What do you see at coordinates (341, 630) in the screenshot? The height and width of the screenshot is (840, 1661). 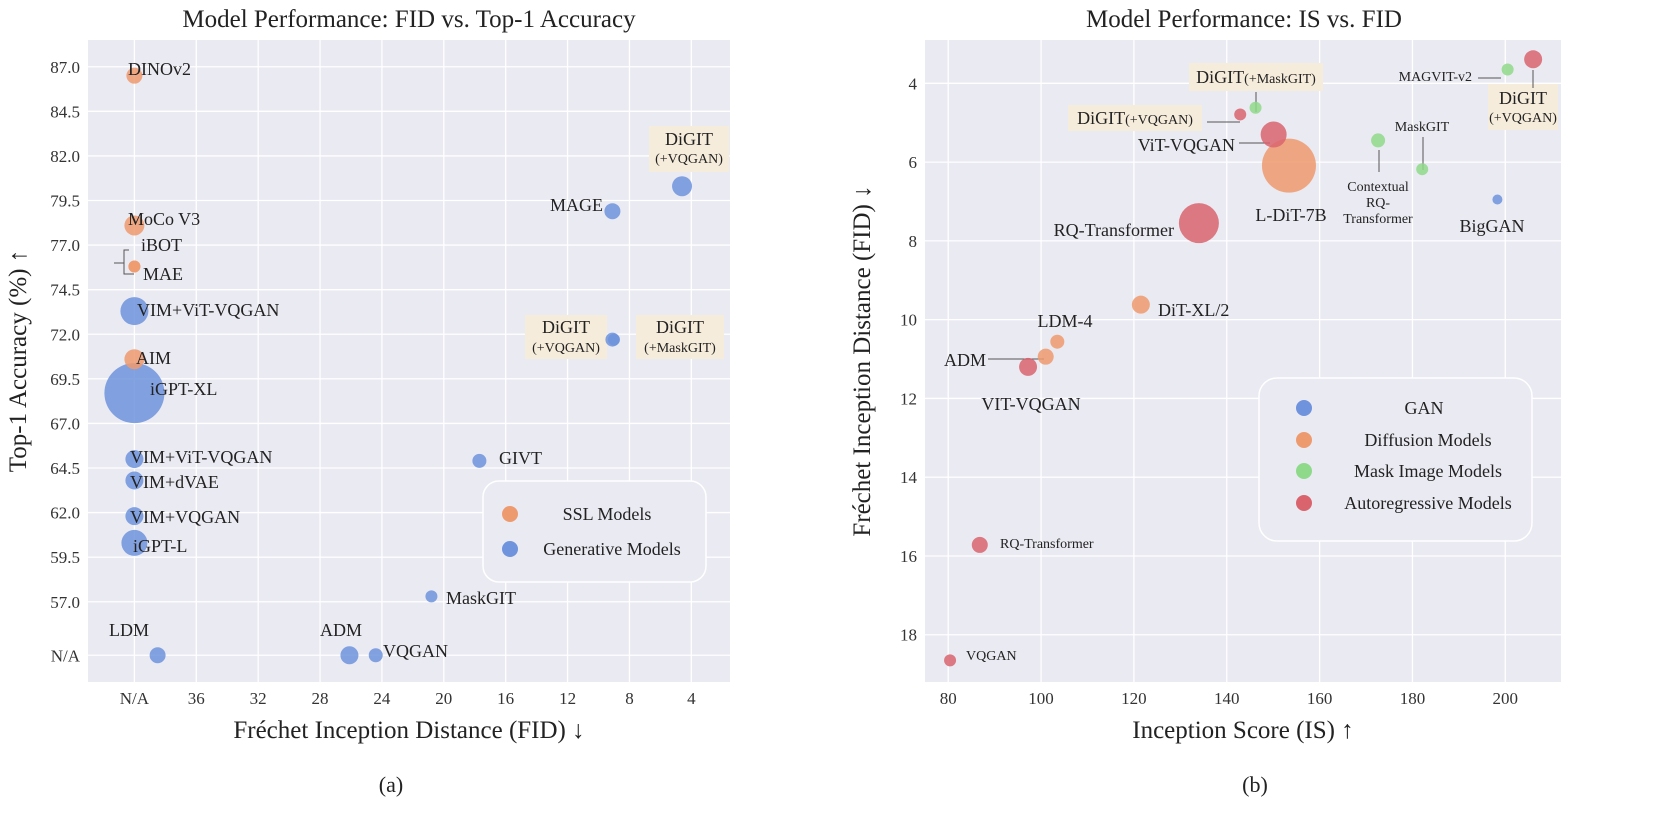 I see `point-label: ADM` at bounding box center [341, 630].